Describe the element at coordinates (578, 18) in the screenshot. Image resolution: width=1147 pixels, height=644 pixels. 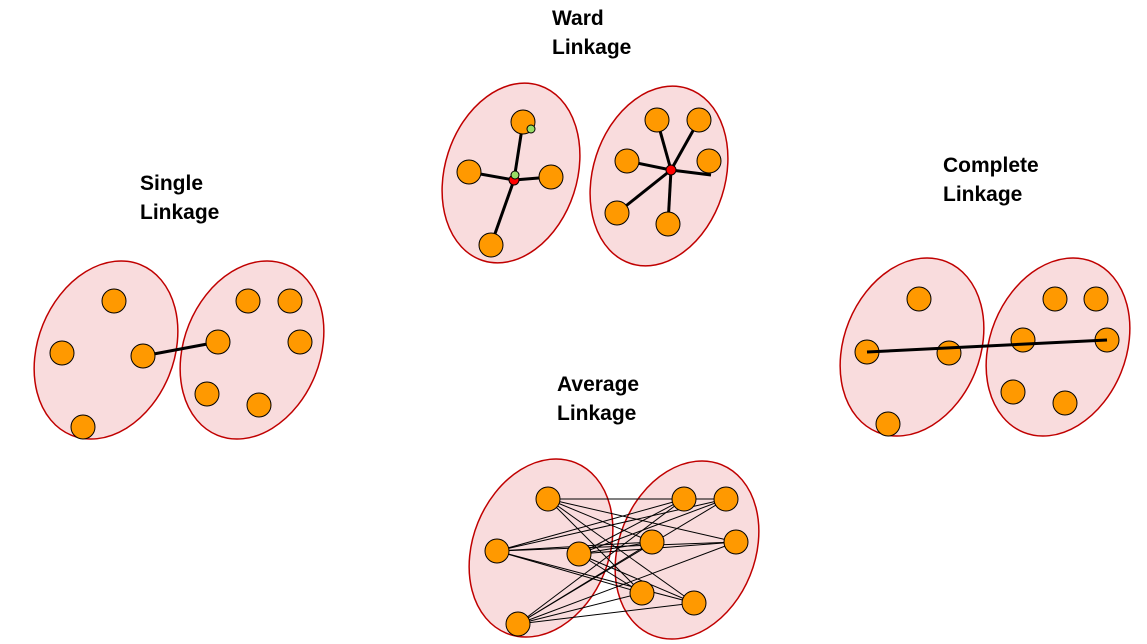
I see `ward-linkage-title-line1: Ward` at that location.